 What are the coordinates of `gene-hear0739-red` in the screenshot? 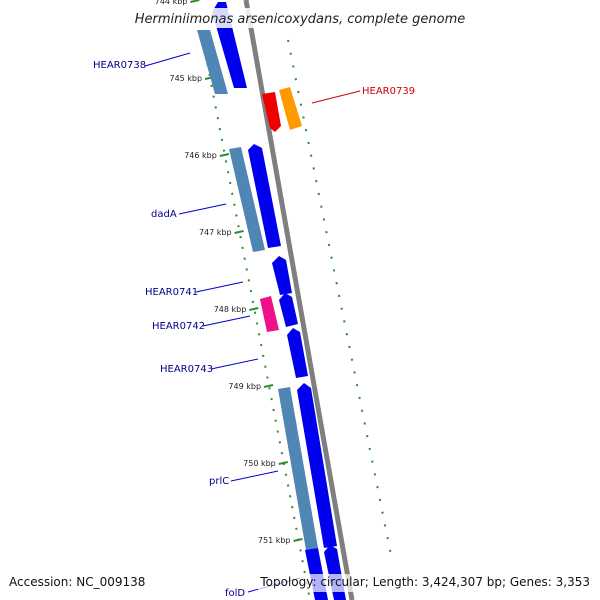 It's located at (271, 112).